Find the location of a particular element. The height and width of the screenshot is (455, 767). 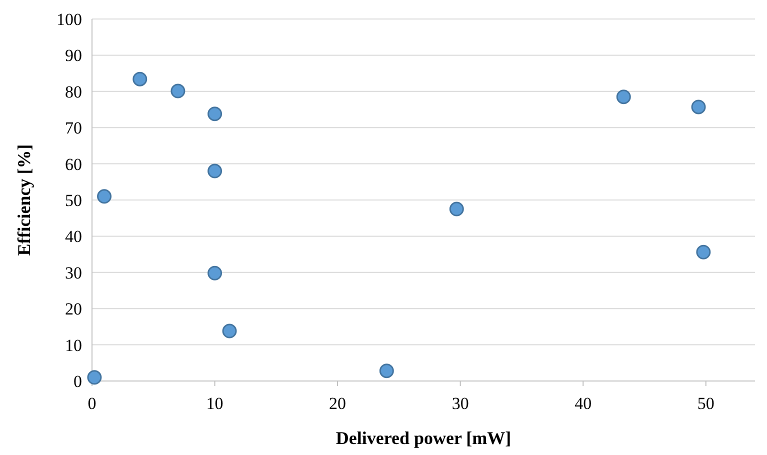

x-tick-label: 0 is located at coordinates (92, 403).